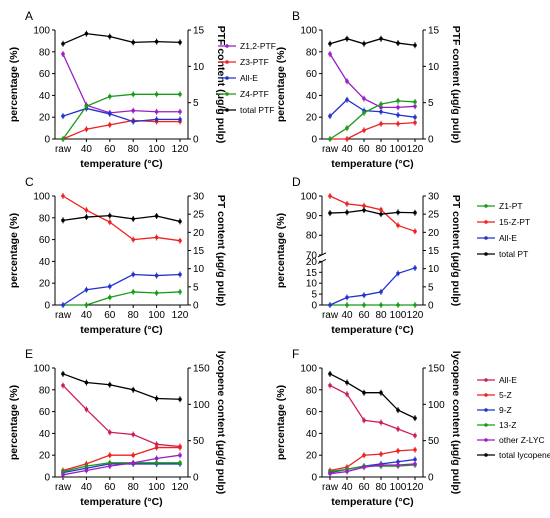  Describe the element at coordinates (296, 182) in the screenshot. I see `panel-letter: D` at that location.